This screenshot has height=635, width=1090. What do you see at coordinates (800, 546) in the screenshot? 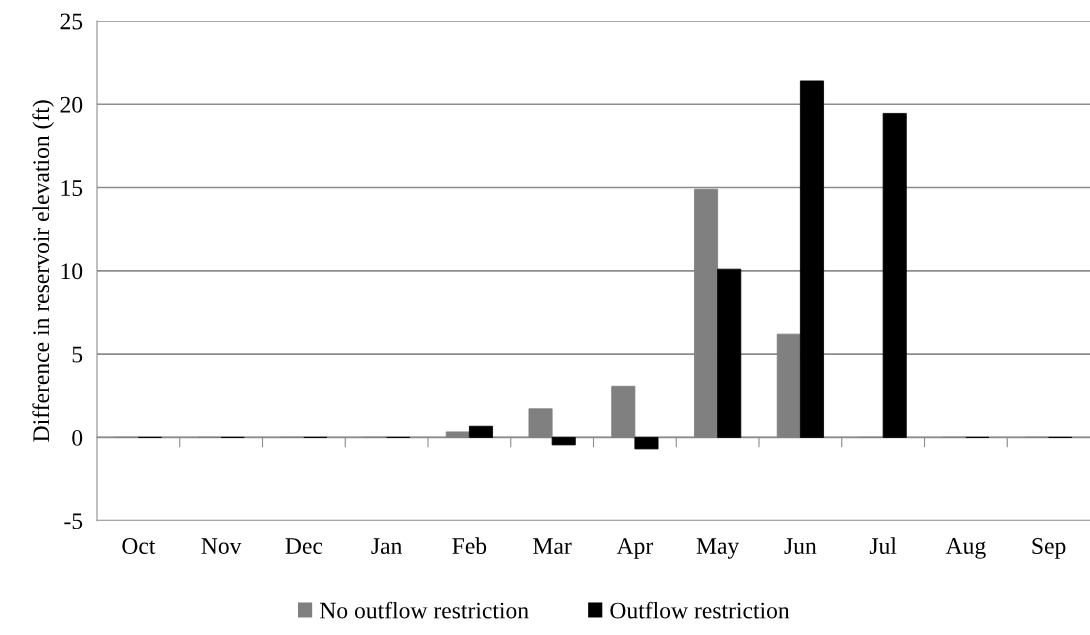
I see `x-tick-label: Jun` at bounding box center [800, 546].